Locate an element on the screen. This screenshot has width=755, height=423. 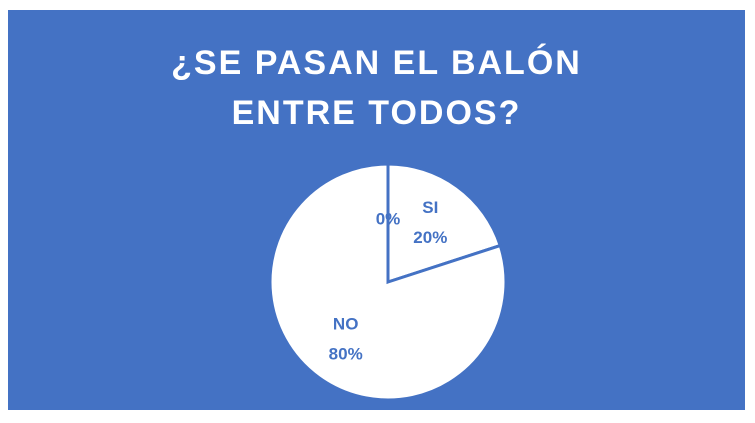
pie-slice is located at coordinates (444, 223).